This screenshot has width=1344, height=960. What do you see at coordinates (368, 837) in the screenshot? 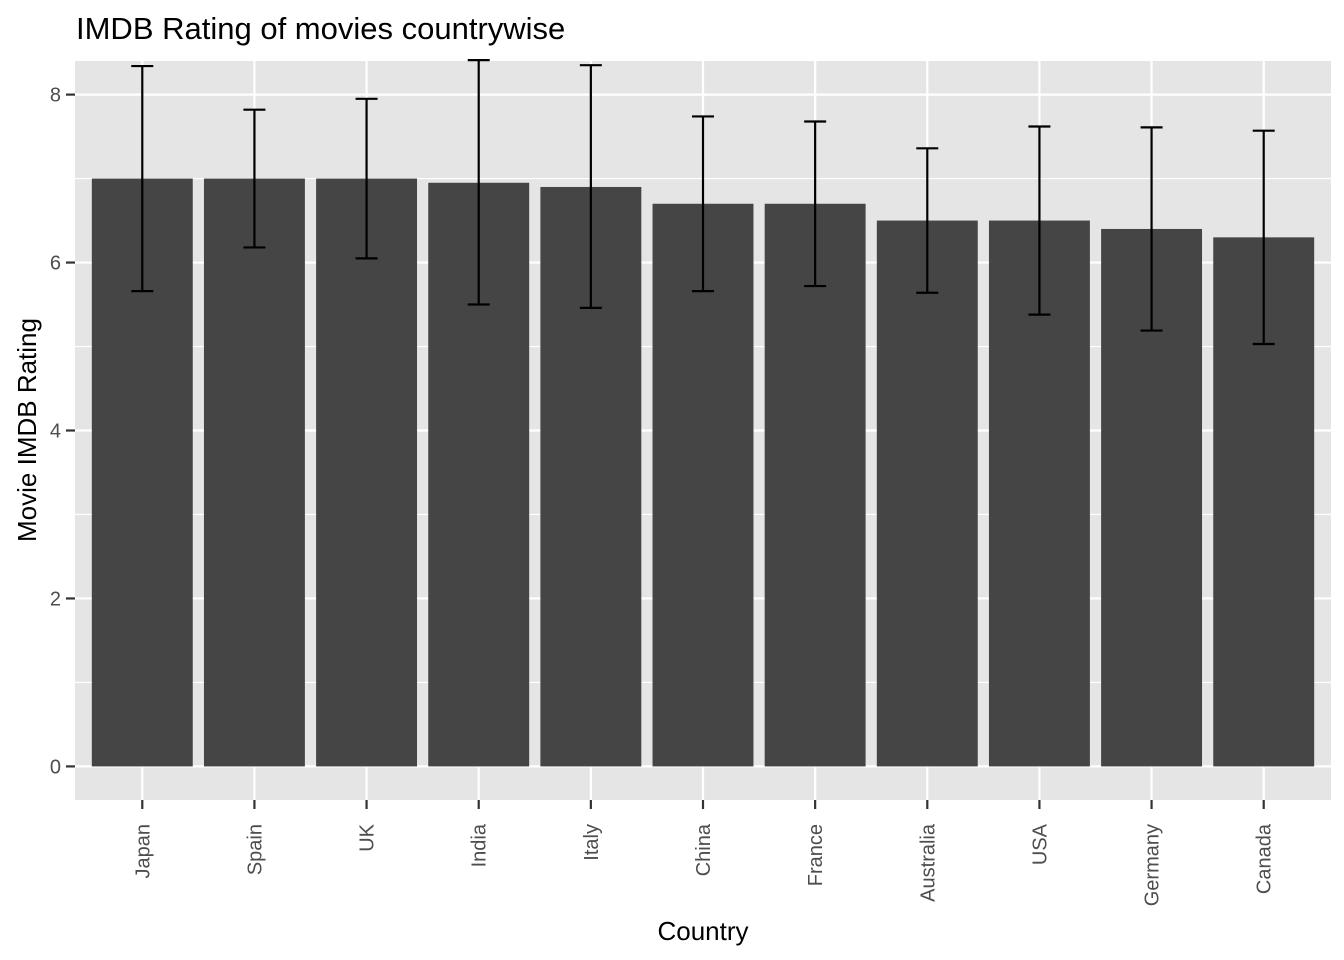
I see `x-tick-label-uk: UK` at bounding box center [368, 837].